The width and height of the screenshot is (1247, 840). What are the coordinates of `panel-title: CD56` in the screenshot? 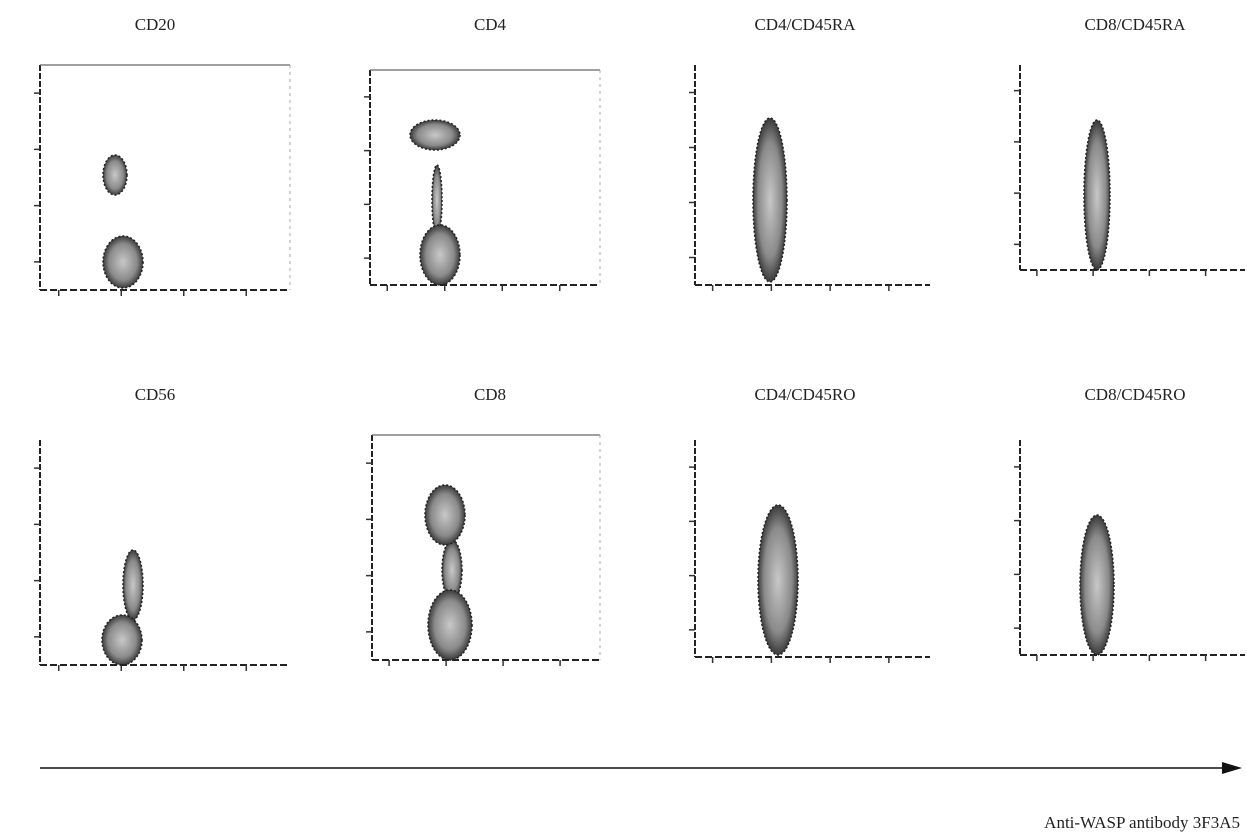 It's located at (155, 394).